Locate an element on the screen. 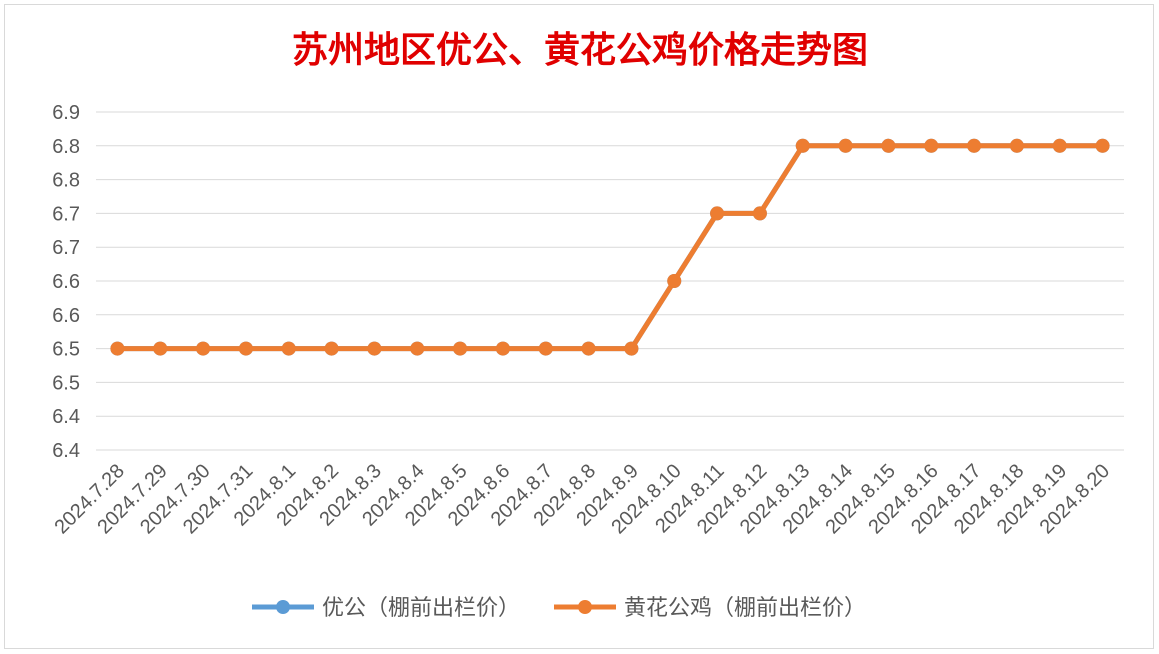 The image size is (1159, 654). legend-item: 优公（棚前出栏价） is located at coordinates (386, 608).